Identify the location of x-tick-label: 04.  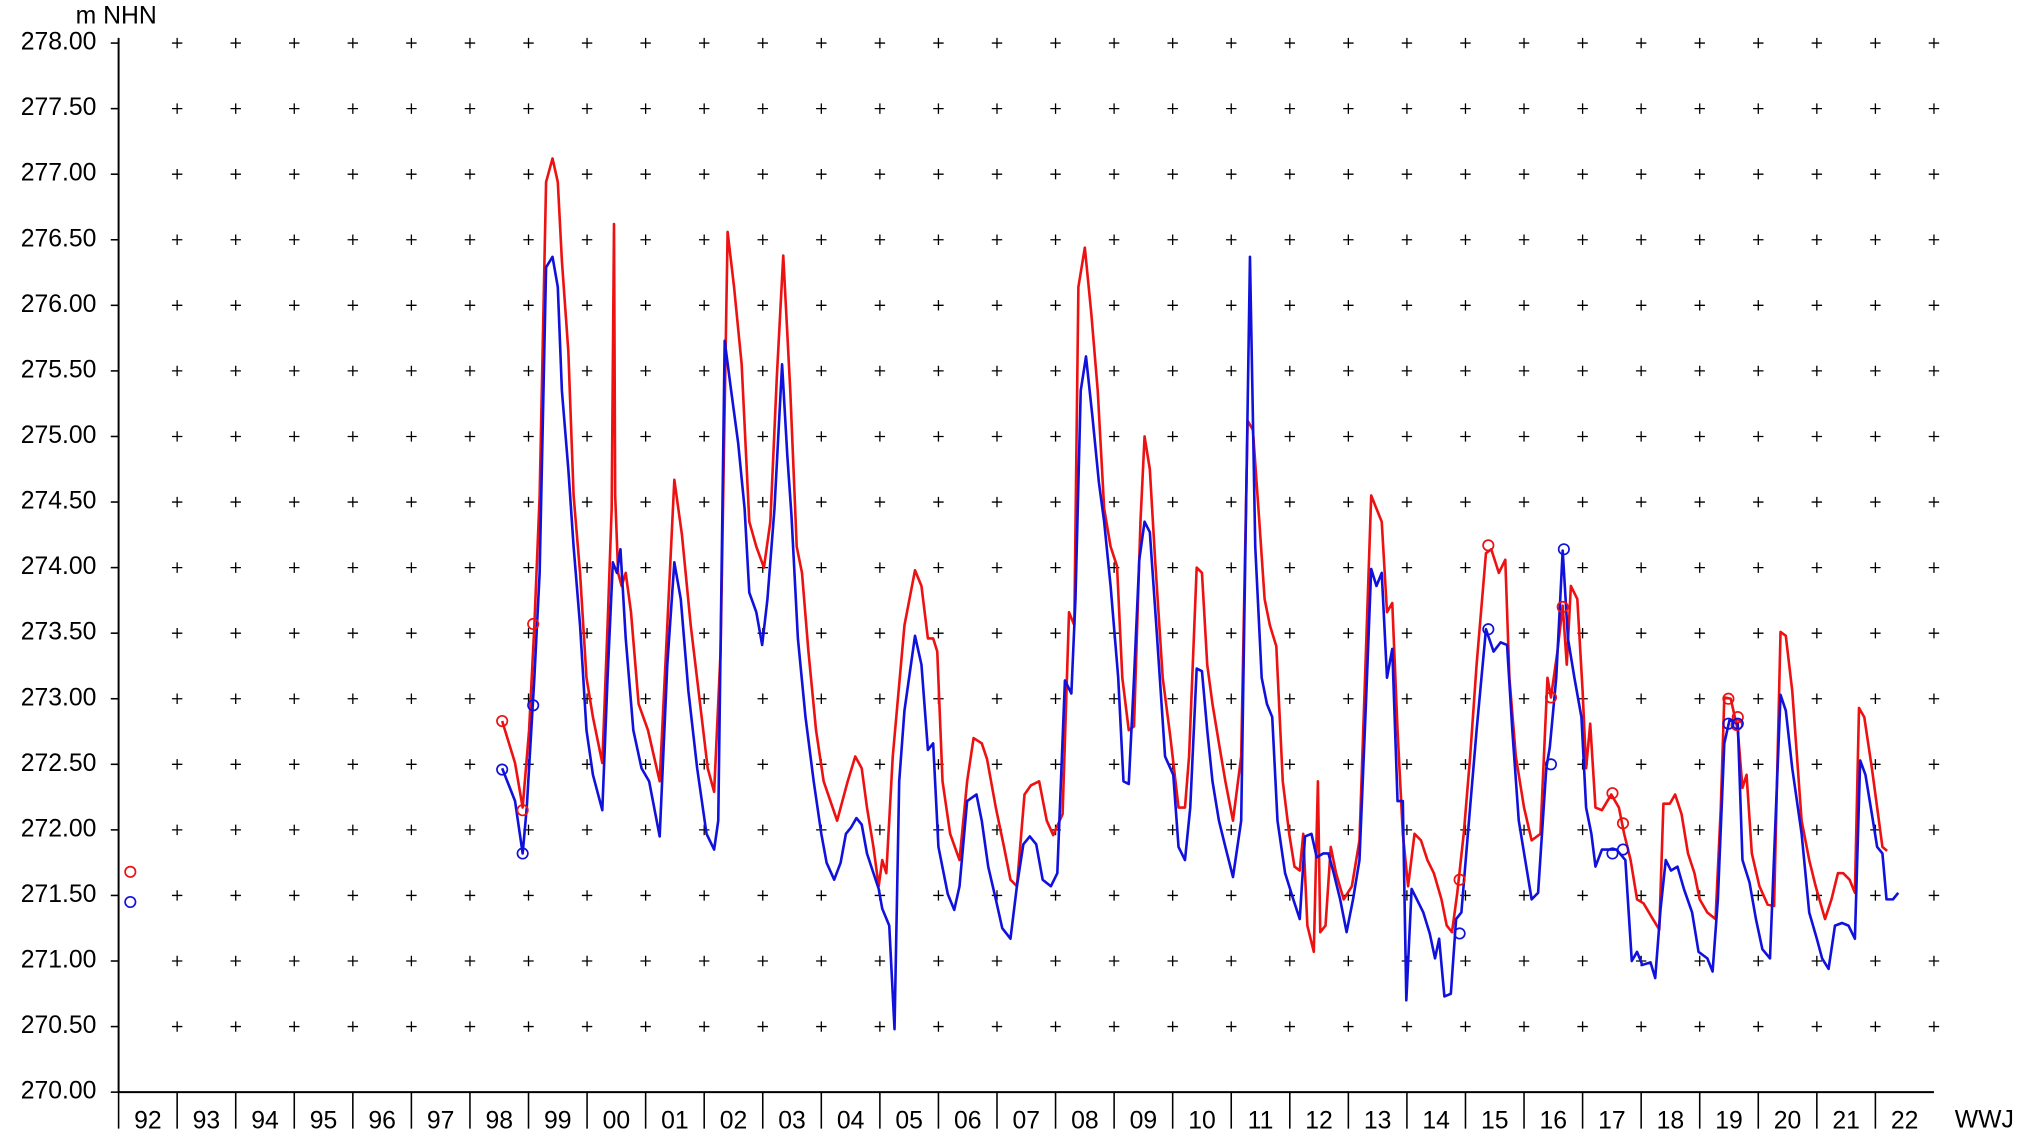
(851, 1119).